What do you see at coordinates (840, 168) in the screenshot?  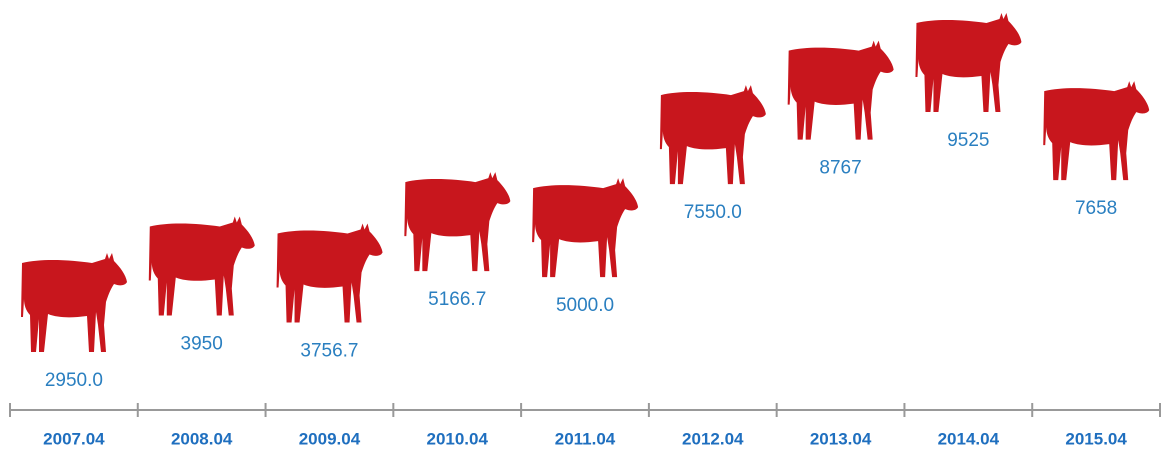 I see `value-label: 8767` at bounding box center [840, 168].